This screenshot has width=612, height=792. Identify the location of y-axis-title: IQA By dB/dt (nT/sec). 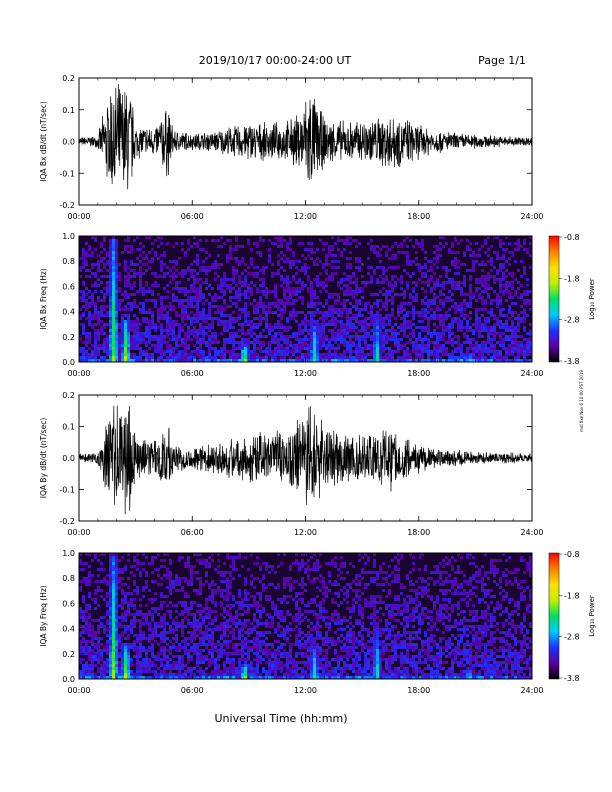
(43, 458).